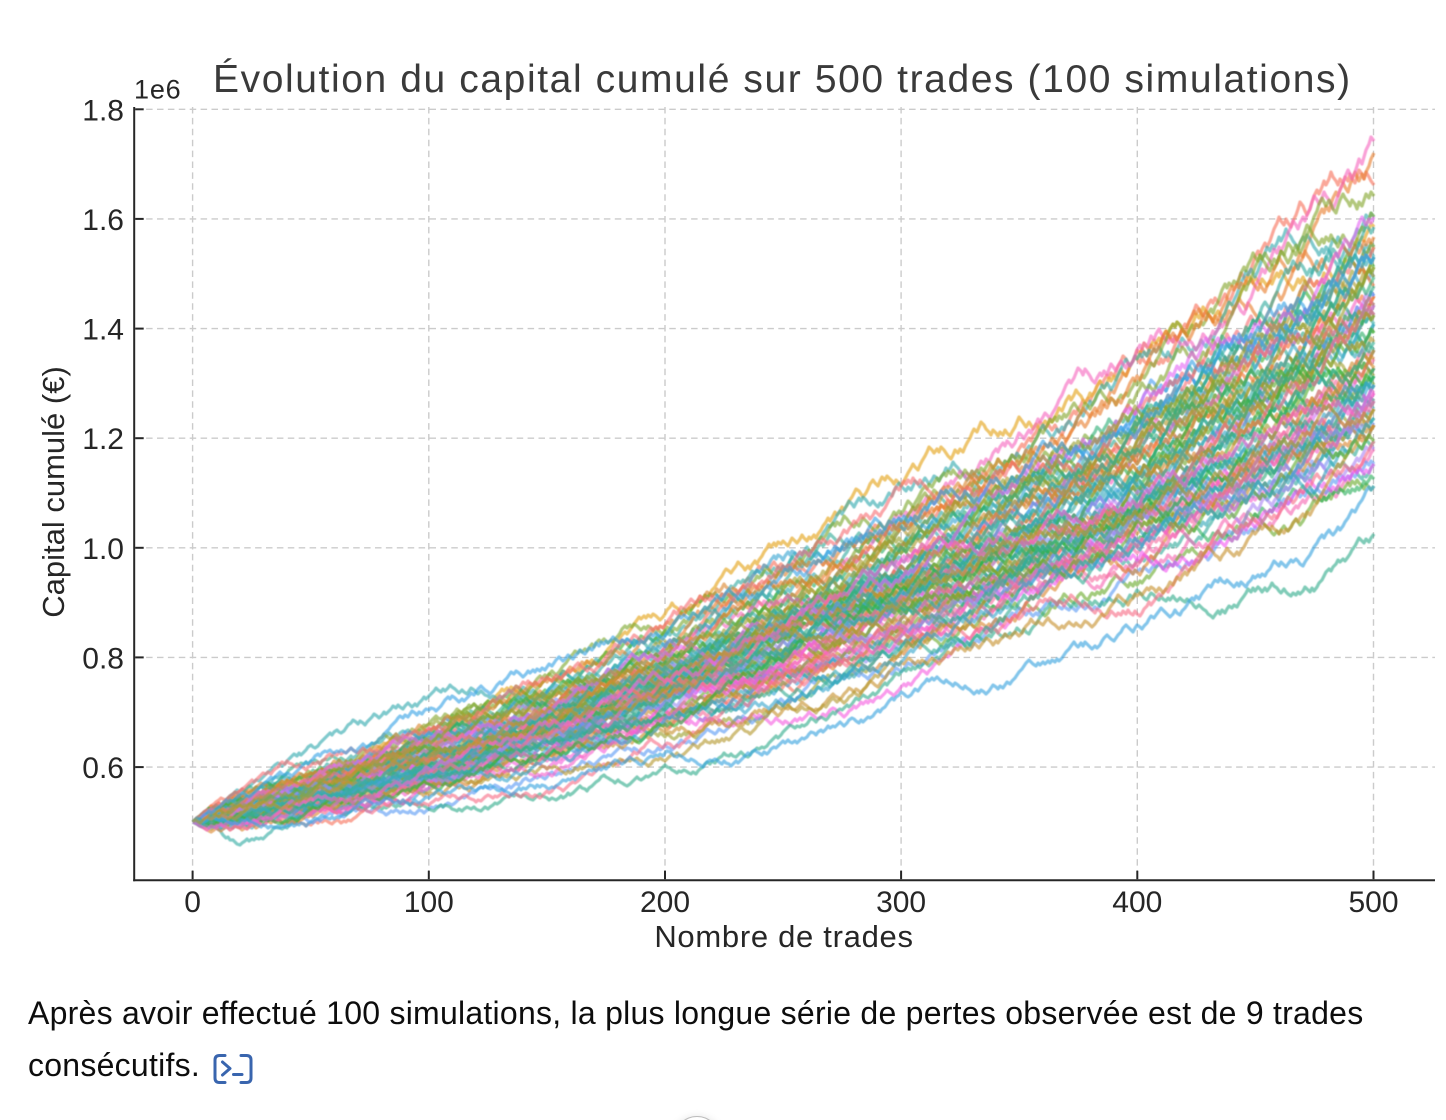  What do you see at coordinates (53, 492) in the screenshot?
I see `svg-text: Capital cumulé (€)` at bounding box center [53, 492].